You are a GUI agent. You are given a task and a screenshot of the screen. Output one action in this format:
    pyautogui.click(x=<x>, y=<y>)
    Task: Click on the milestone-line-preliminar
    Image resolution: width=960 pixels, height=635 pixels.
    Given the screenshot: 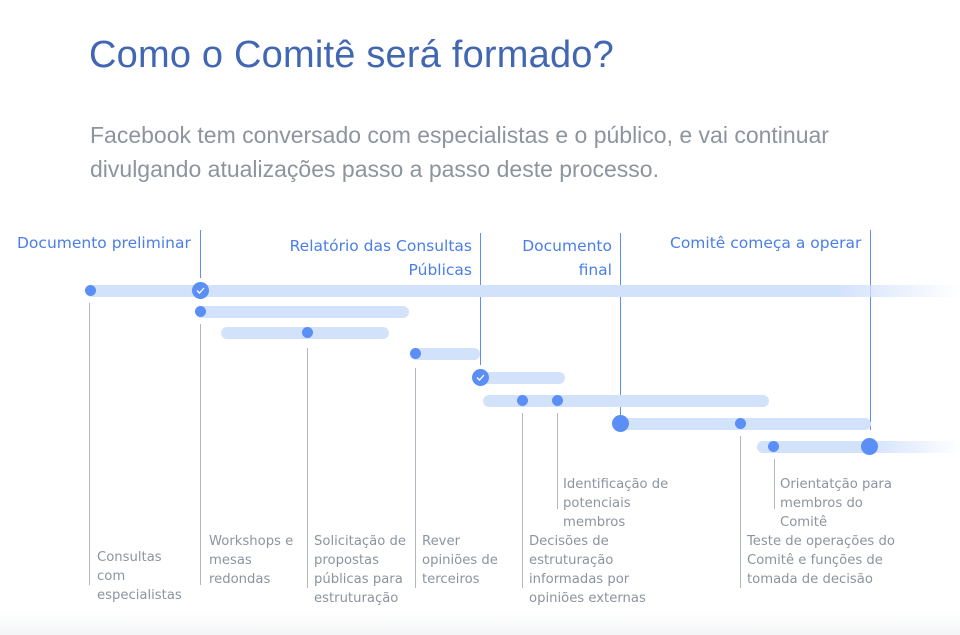 What is the action you would take?
    pyautogui.click(x=201, y=254)
    